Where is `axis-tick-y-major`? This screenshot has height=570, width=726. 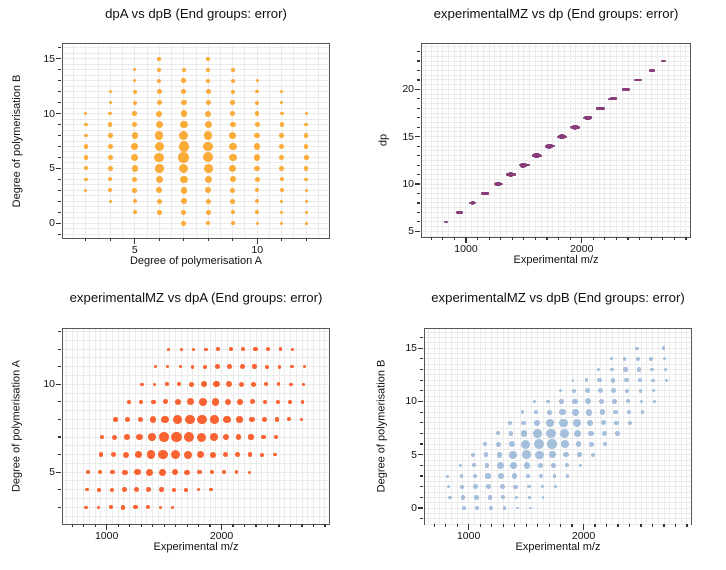
axis-tick-y-major is located at coordinates (420, 455).